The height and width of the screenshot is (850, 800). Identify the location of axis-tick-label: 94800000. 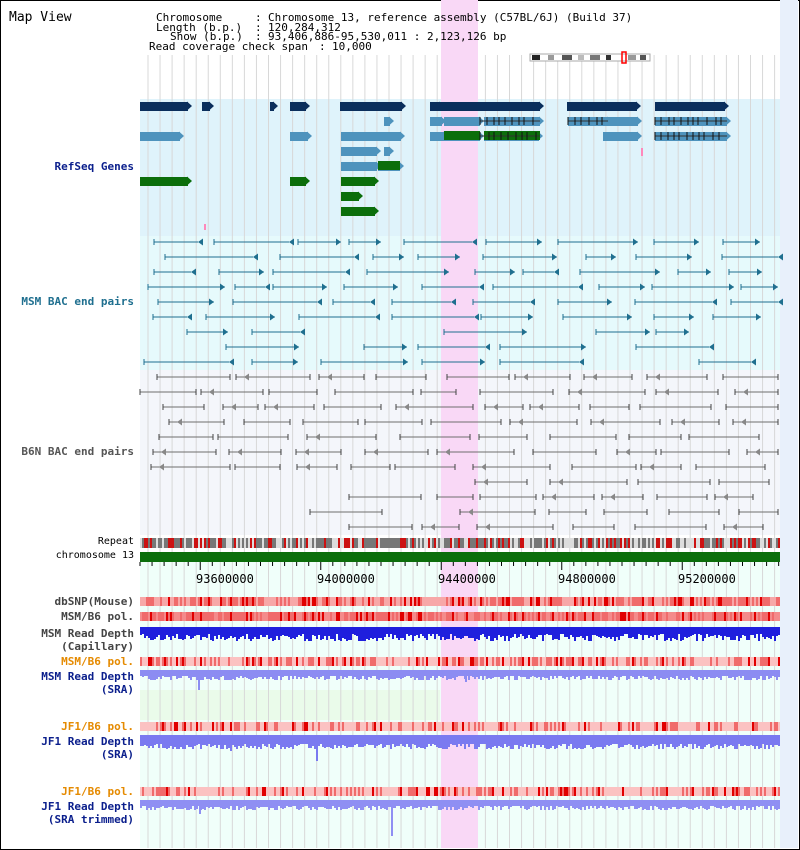
(587, 579).